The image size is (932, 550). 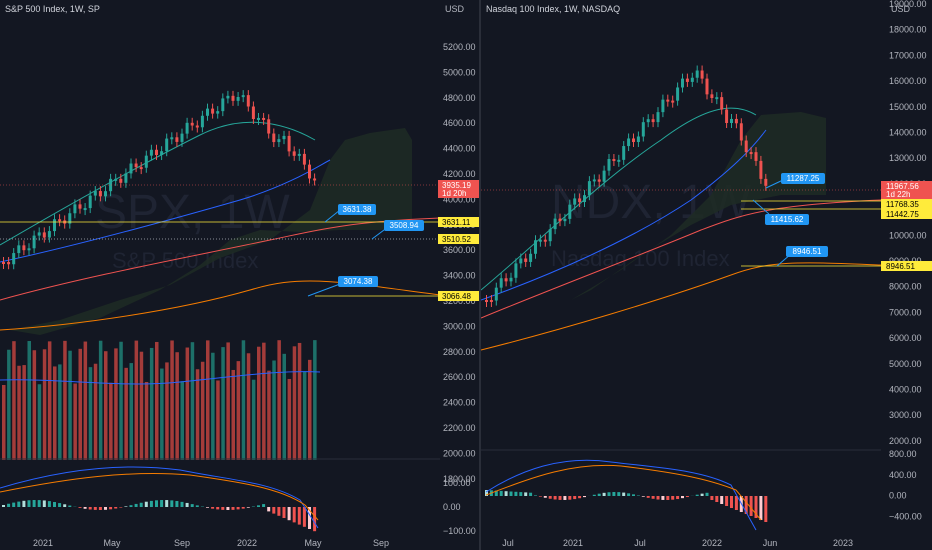 What do you see at coordinates (908, 55) in the screenshot?
I see `price-tick-label: 17000.00` at bounding box center [908, 55].